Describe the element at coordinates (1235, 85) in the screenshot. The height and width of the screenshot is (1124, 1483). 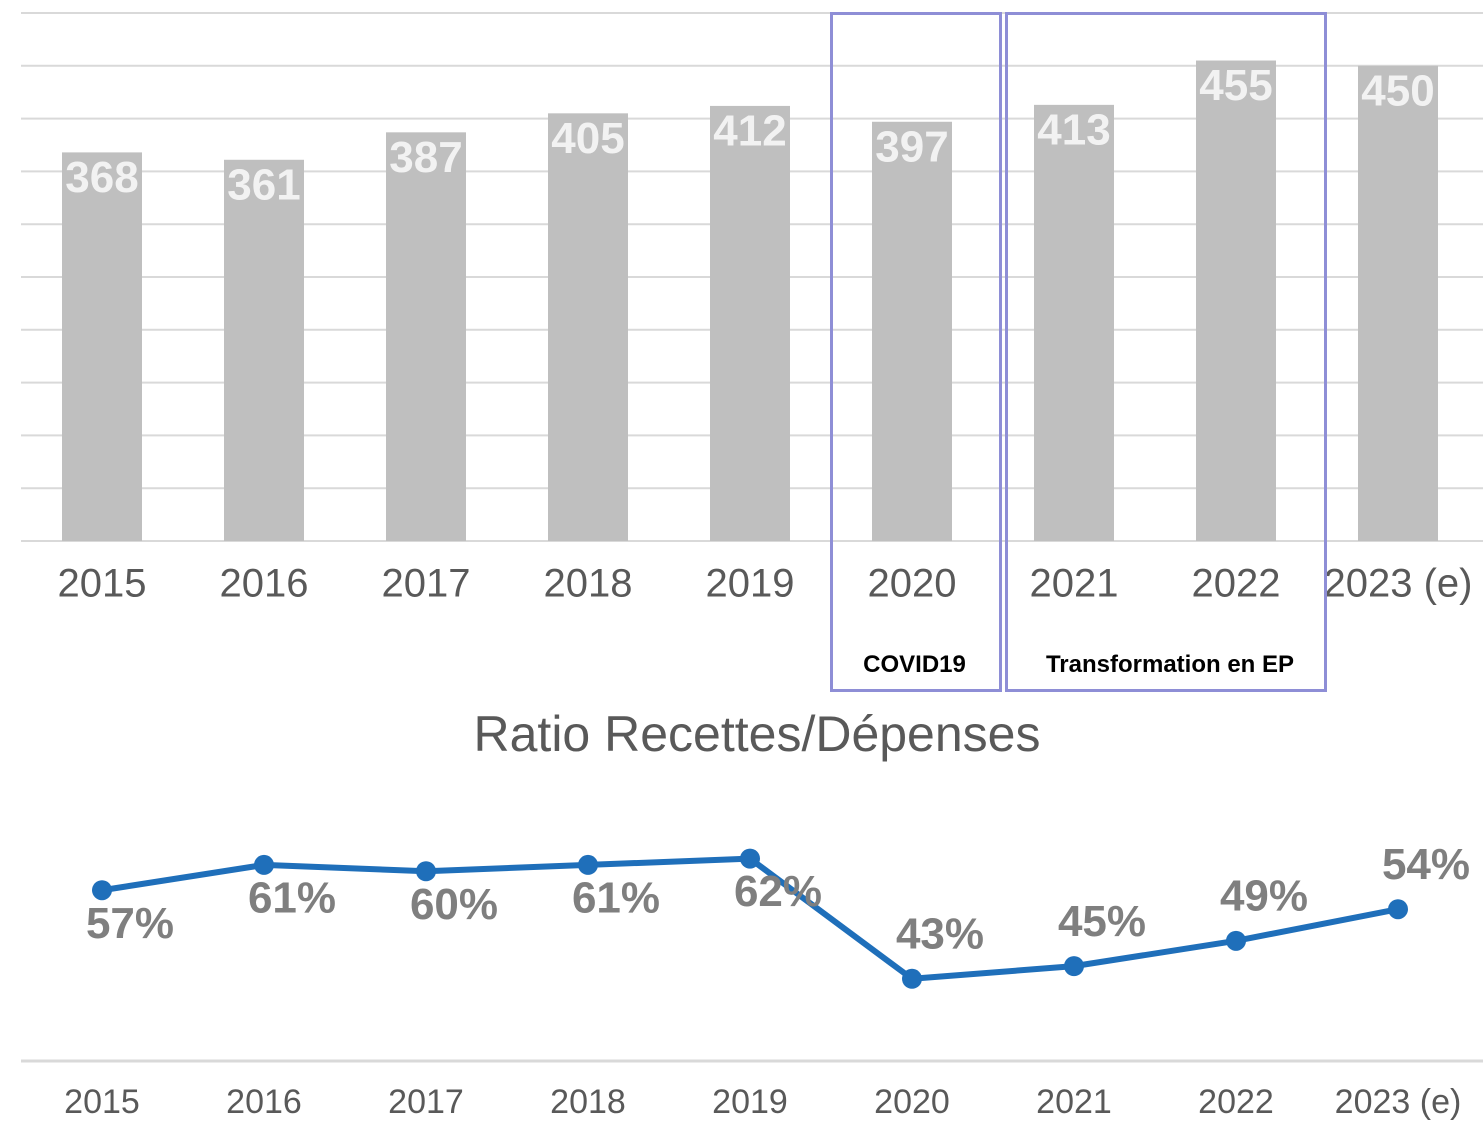
I see `data-label: 455` at that location.